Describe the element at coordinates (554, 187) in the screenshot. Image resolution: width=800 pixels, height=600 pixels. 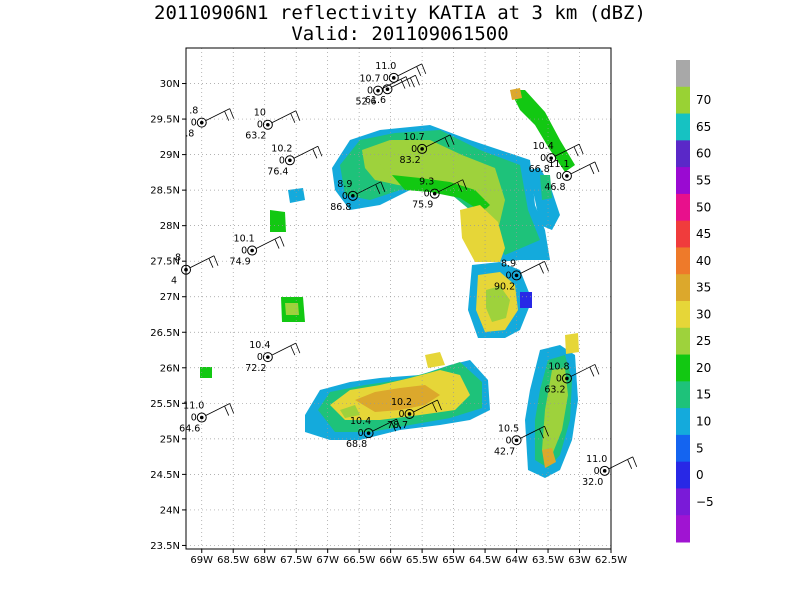
I see `ob-value-bottom: 46.8` at that location.